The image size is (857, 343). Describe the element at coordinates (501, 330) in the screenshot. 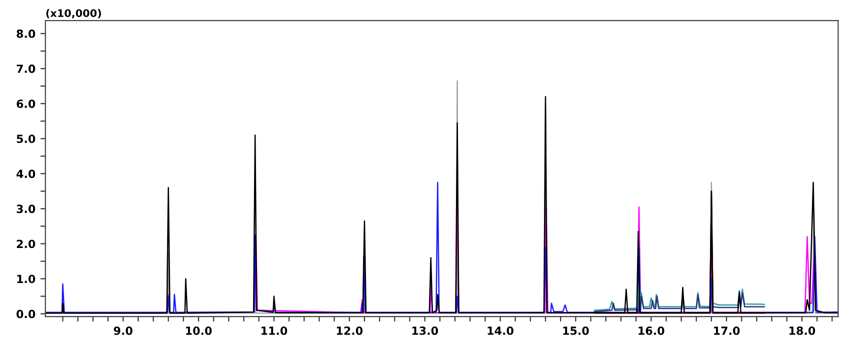

I see `x-tick-label: 14.0` at that location.